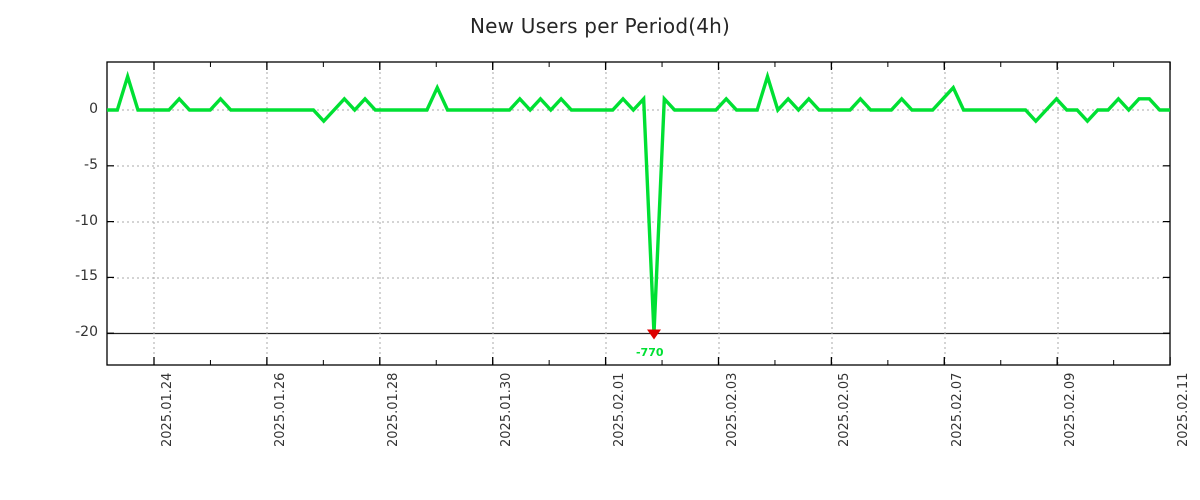 This screenshot has height=500, width=1200. I want to click on x-axis-label-7: 2025.02.07, so click(958, 409).